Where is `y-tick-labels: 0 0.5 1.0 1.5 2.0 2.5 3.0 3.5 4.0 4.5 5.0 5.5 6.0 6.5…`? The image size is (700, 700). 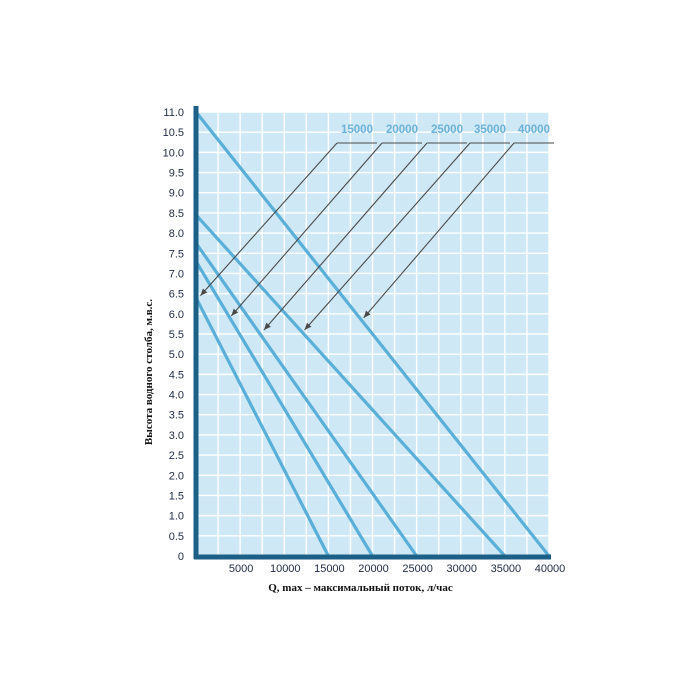
y-tick-labels: 0 0.5 1.0 1.5 2.0 2.5 3.0 3.5 4.0 4.5 5.0 5.5 6.0 6.5… is located at coordinates (173, 335).